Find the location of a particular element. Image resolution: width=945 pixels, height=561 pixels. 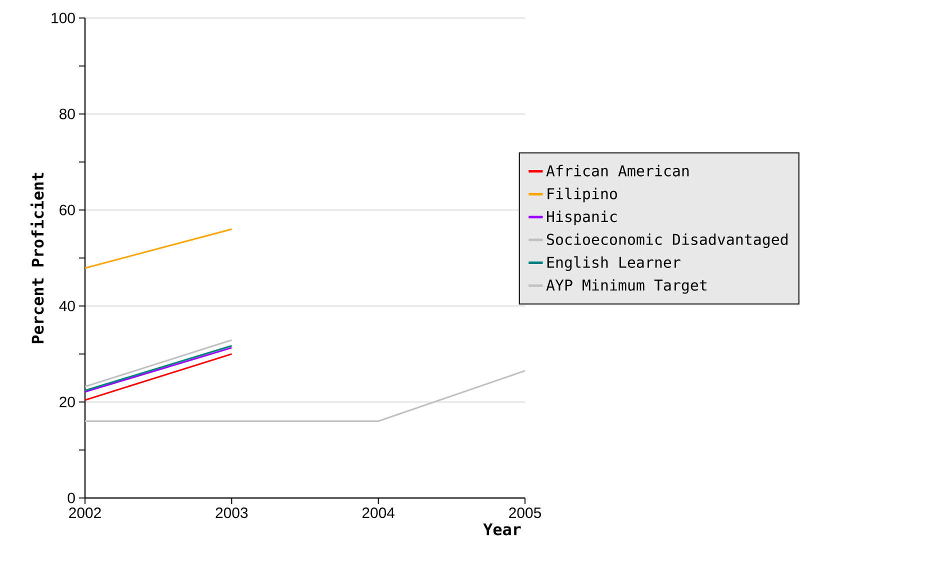

legend-label: AYP Minimum Target is located at coordinates (626, 286).